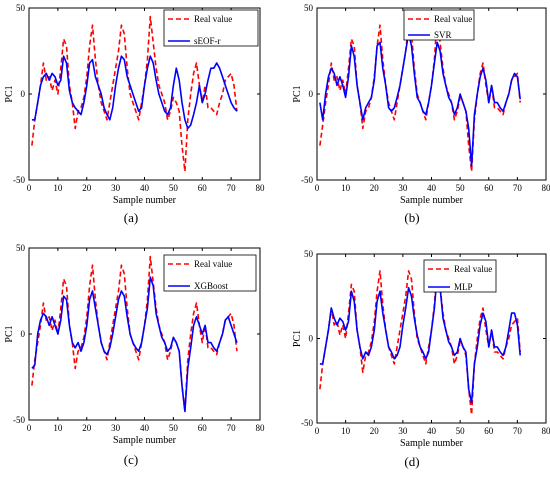  What do you see at coordinates (211, 286) in the screenshot?
I see `legend-entry: XGBoost` at bounding box center [211, 286].